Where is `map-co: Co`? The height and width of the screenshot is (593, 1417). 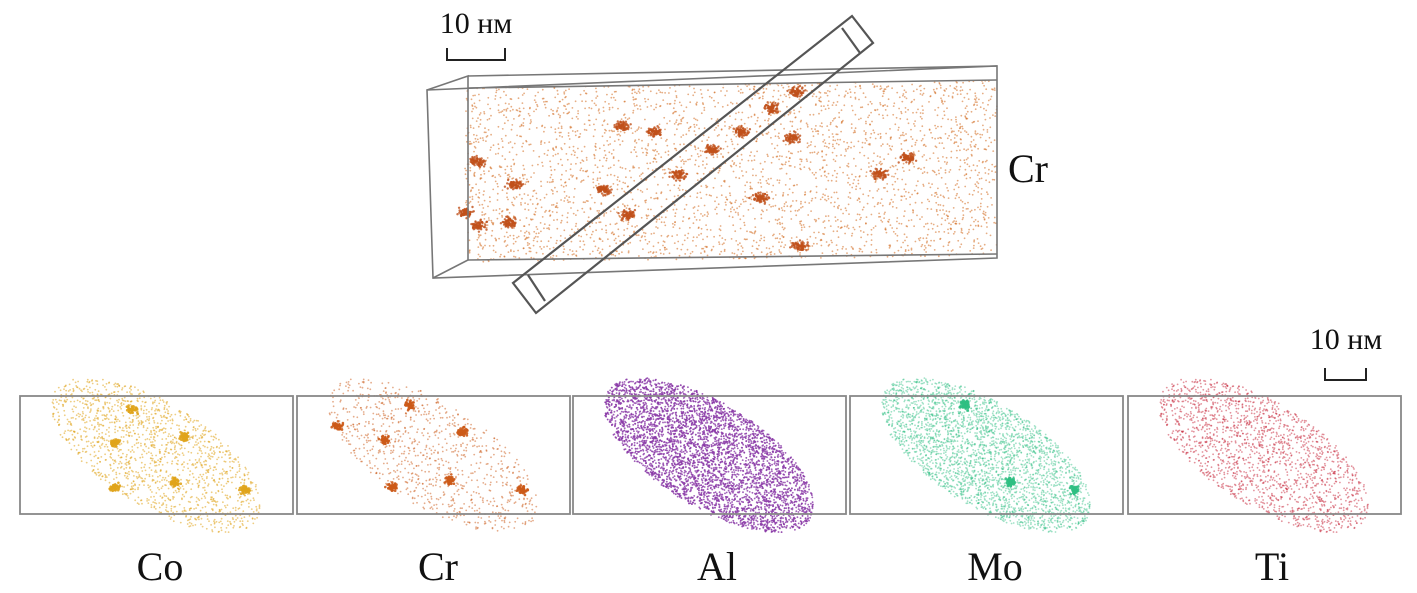 map-co: Co is located at coordinates (156, 483).